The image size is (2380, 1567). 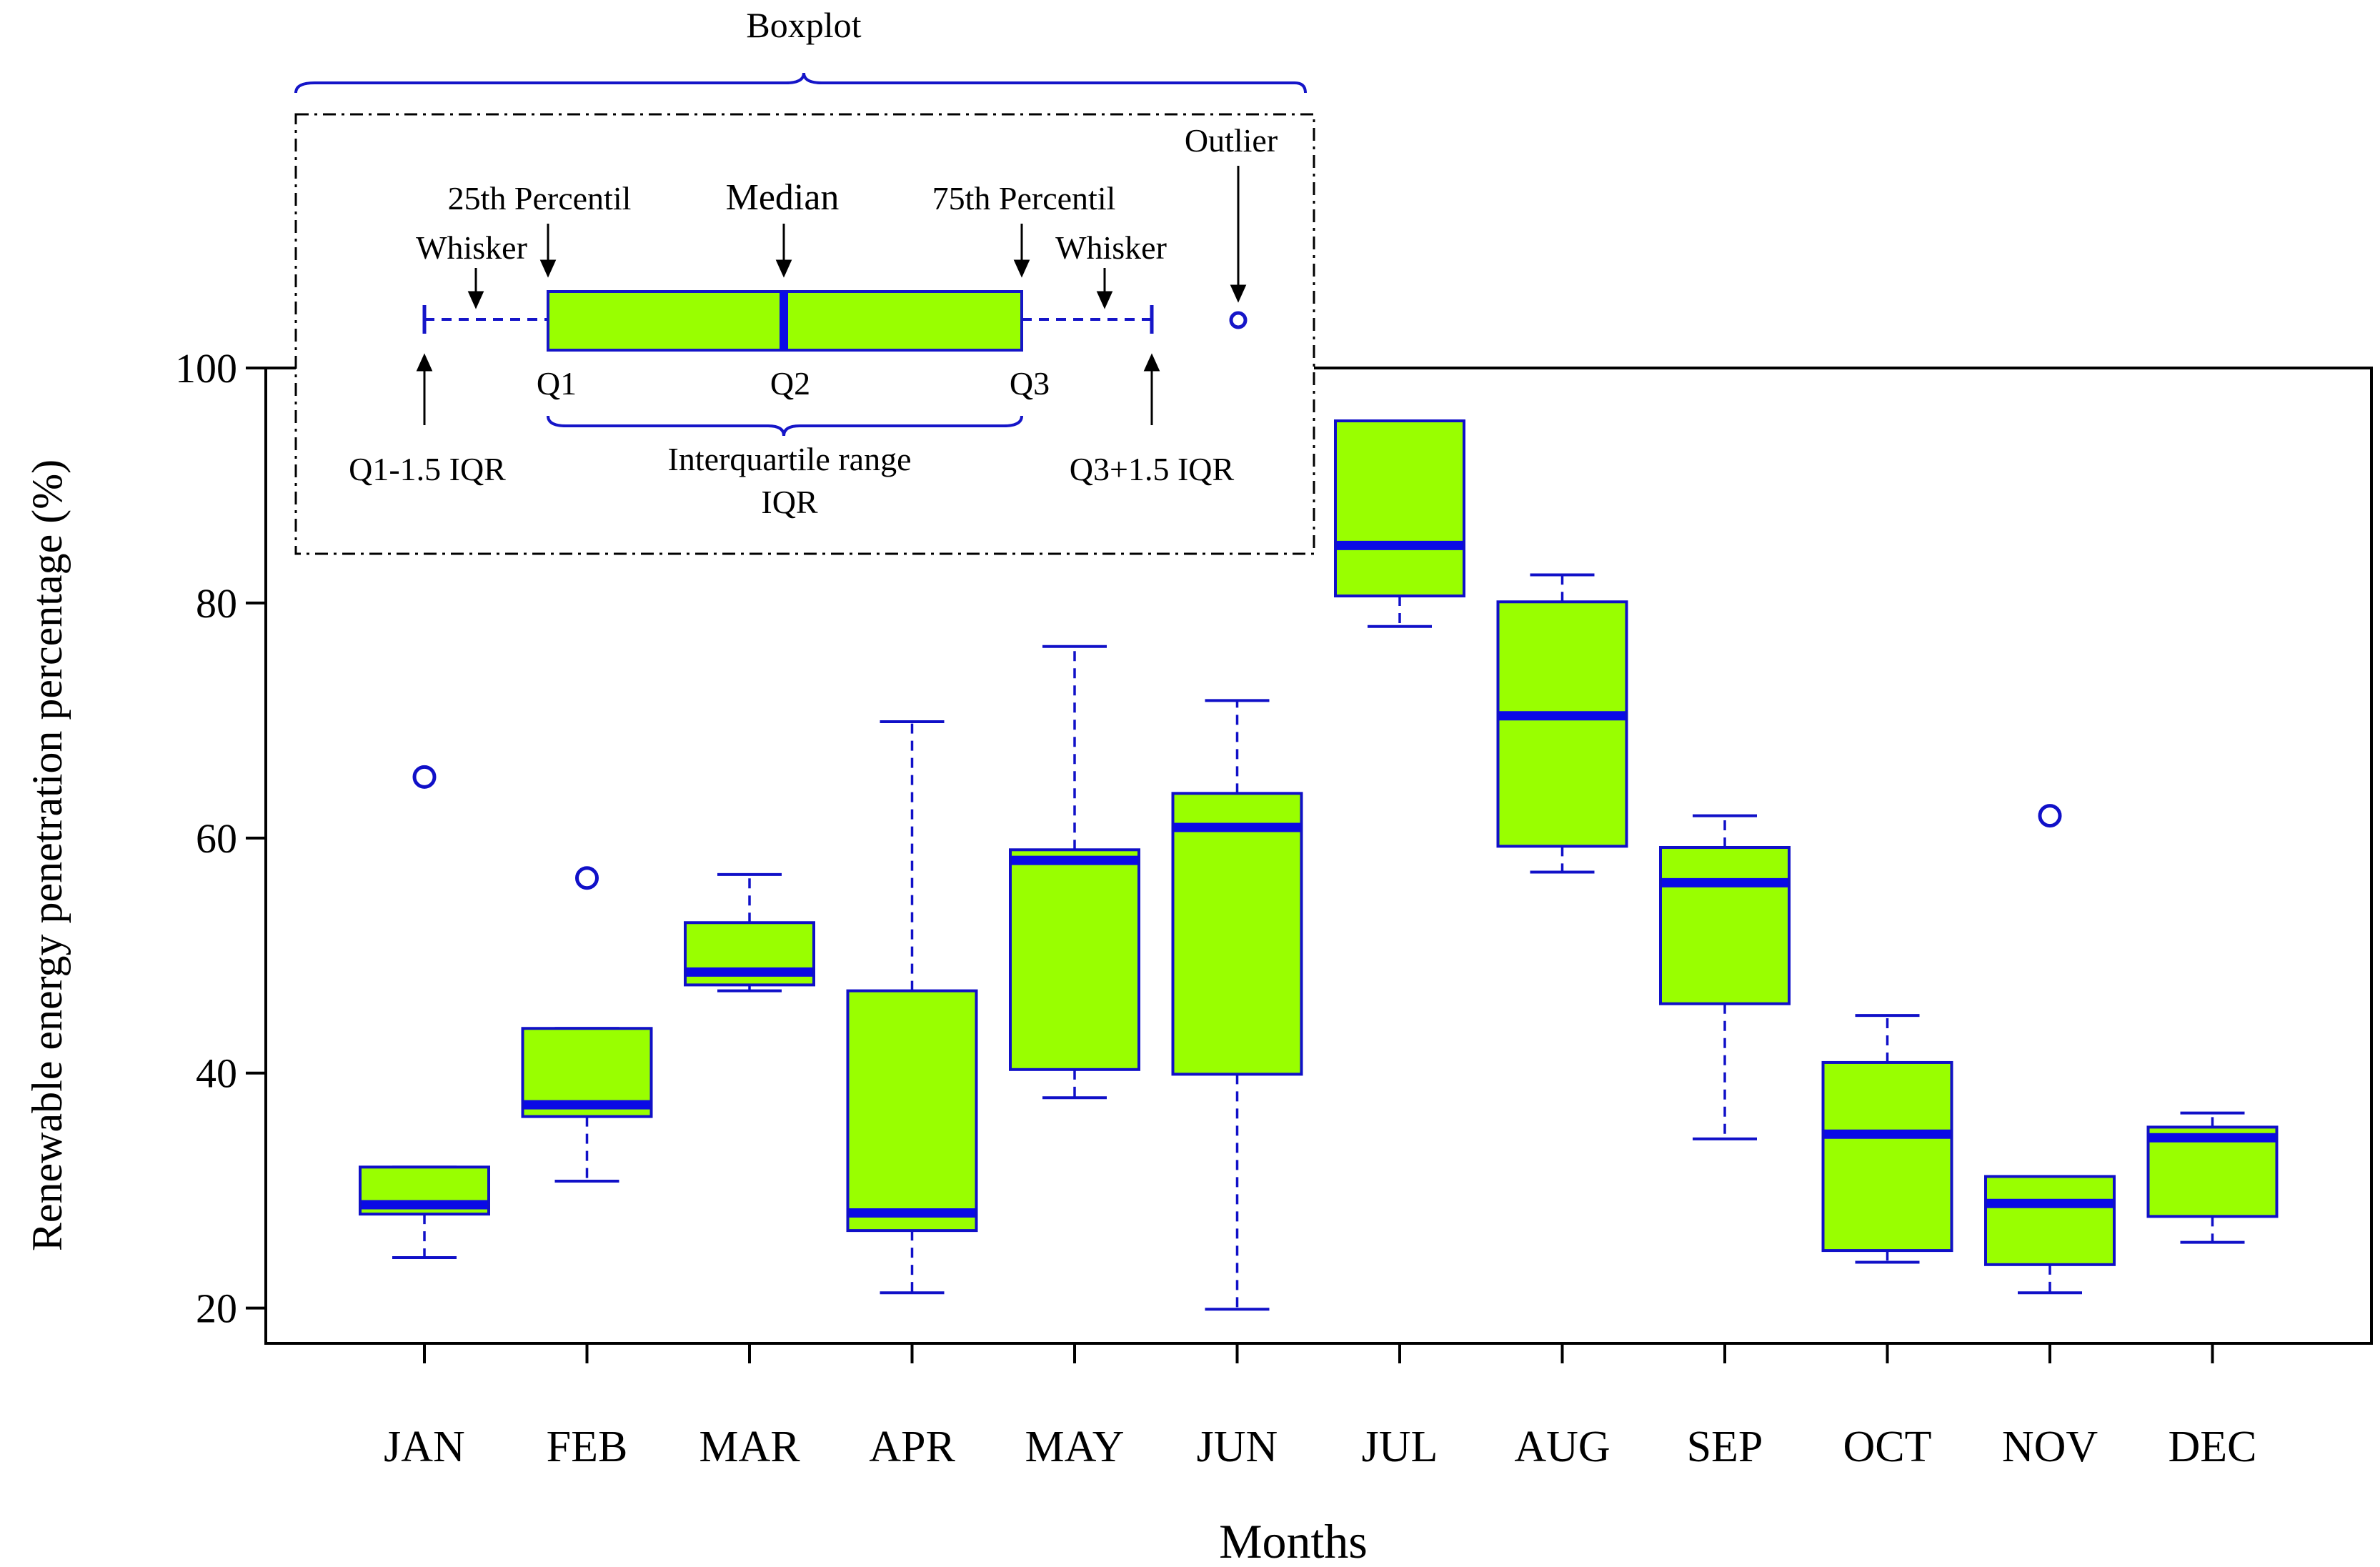 I want to click on x-tick-label: SEP, so click(x=1725, y=1447).